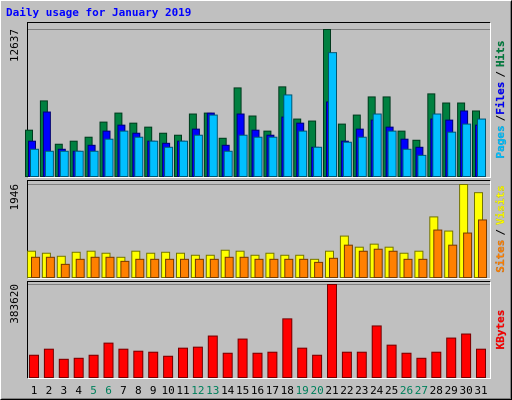 The height and width of the screenshot is (400, 512). What do you see at coordinates (167, 390) in the screenshot?
I see `x-tick-label: 10` at bounding box center [167, 390].